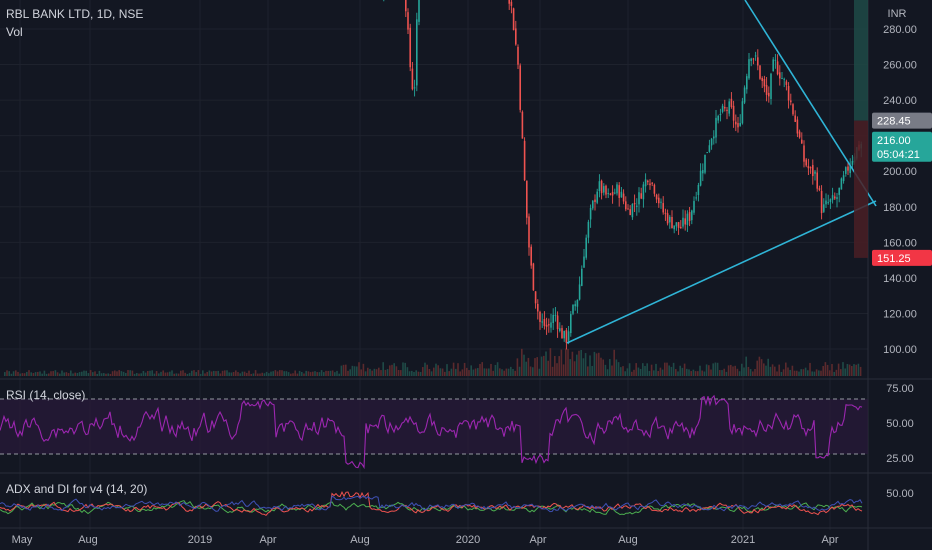 The height and width of the screenshot is (550, 932). I want to click on time-tick-label: Aug, so click(628, 540).